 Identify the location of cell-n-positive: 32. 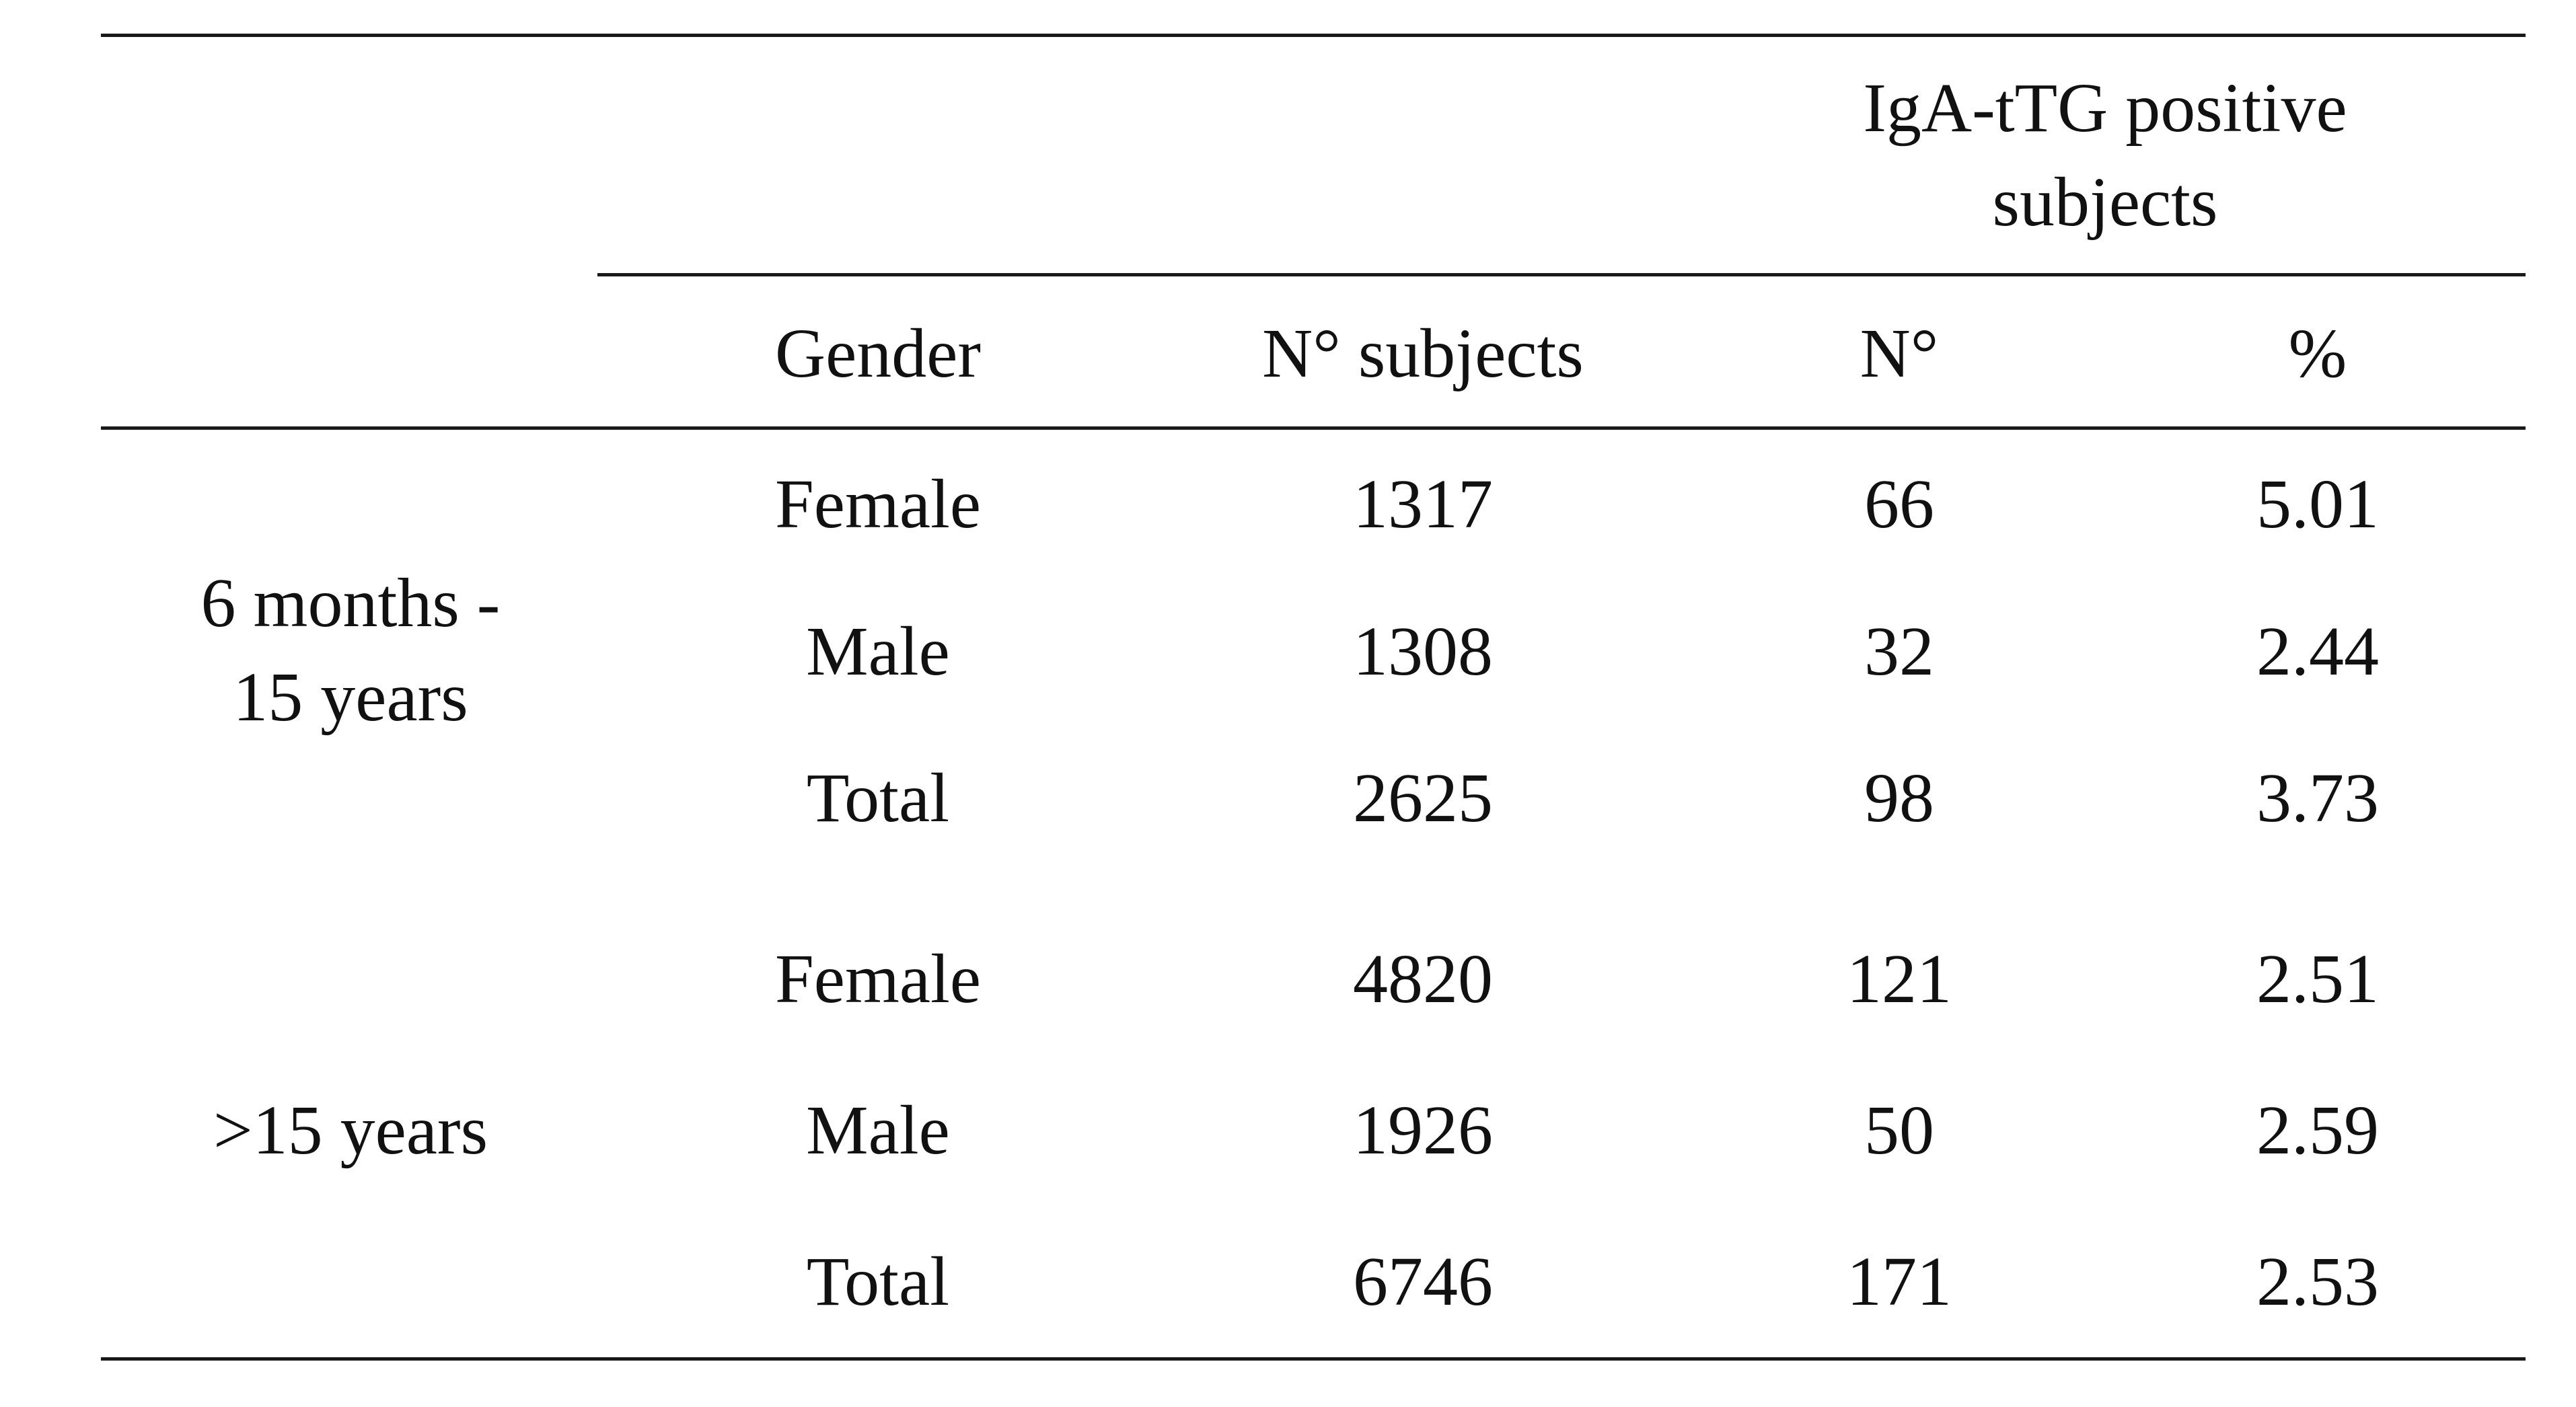
(1899, 651).